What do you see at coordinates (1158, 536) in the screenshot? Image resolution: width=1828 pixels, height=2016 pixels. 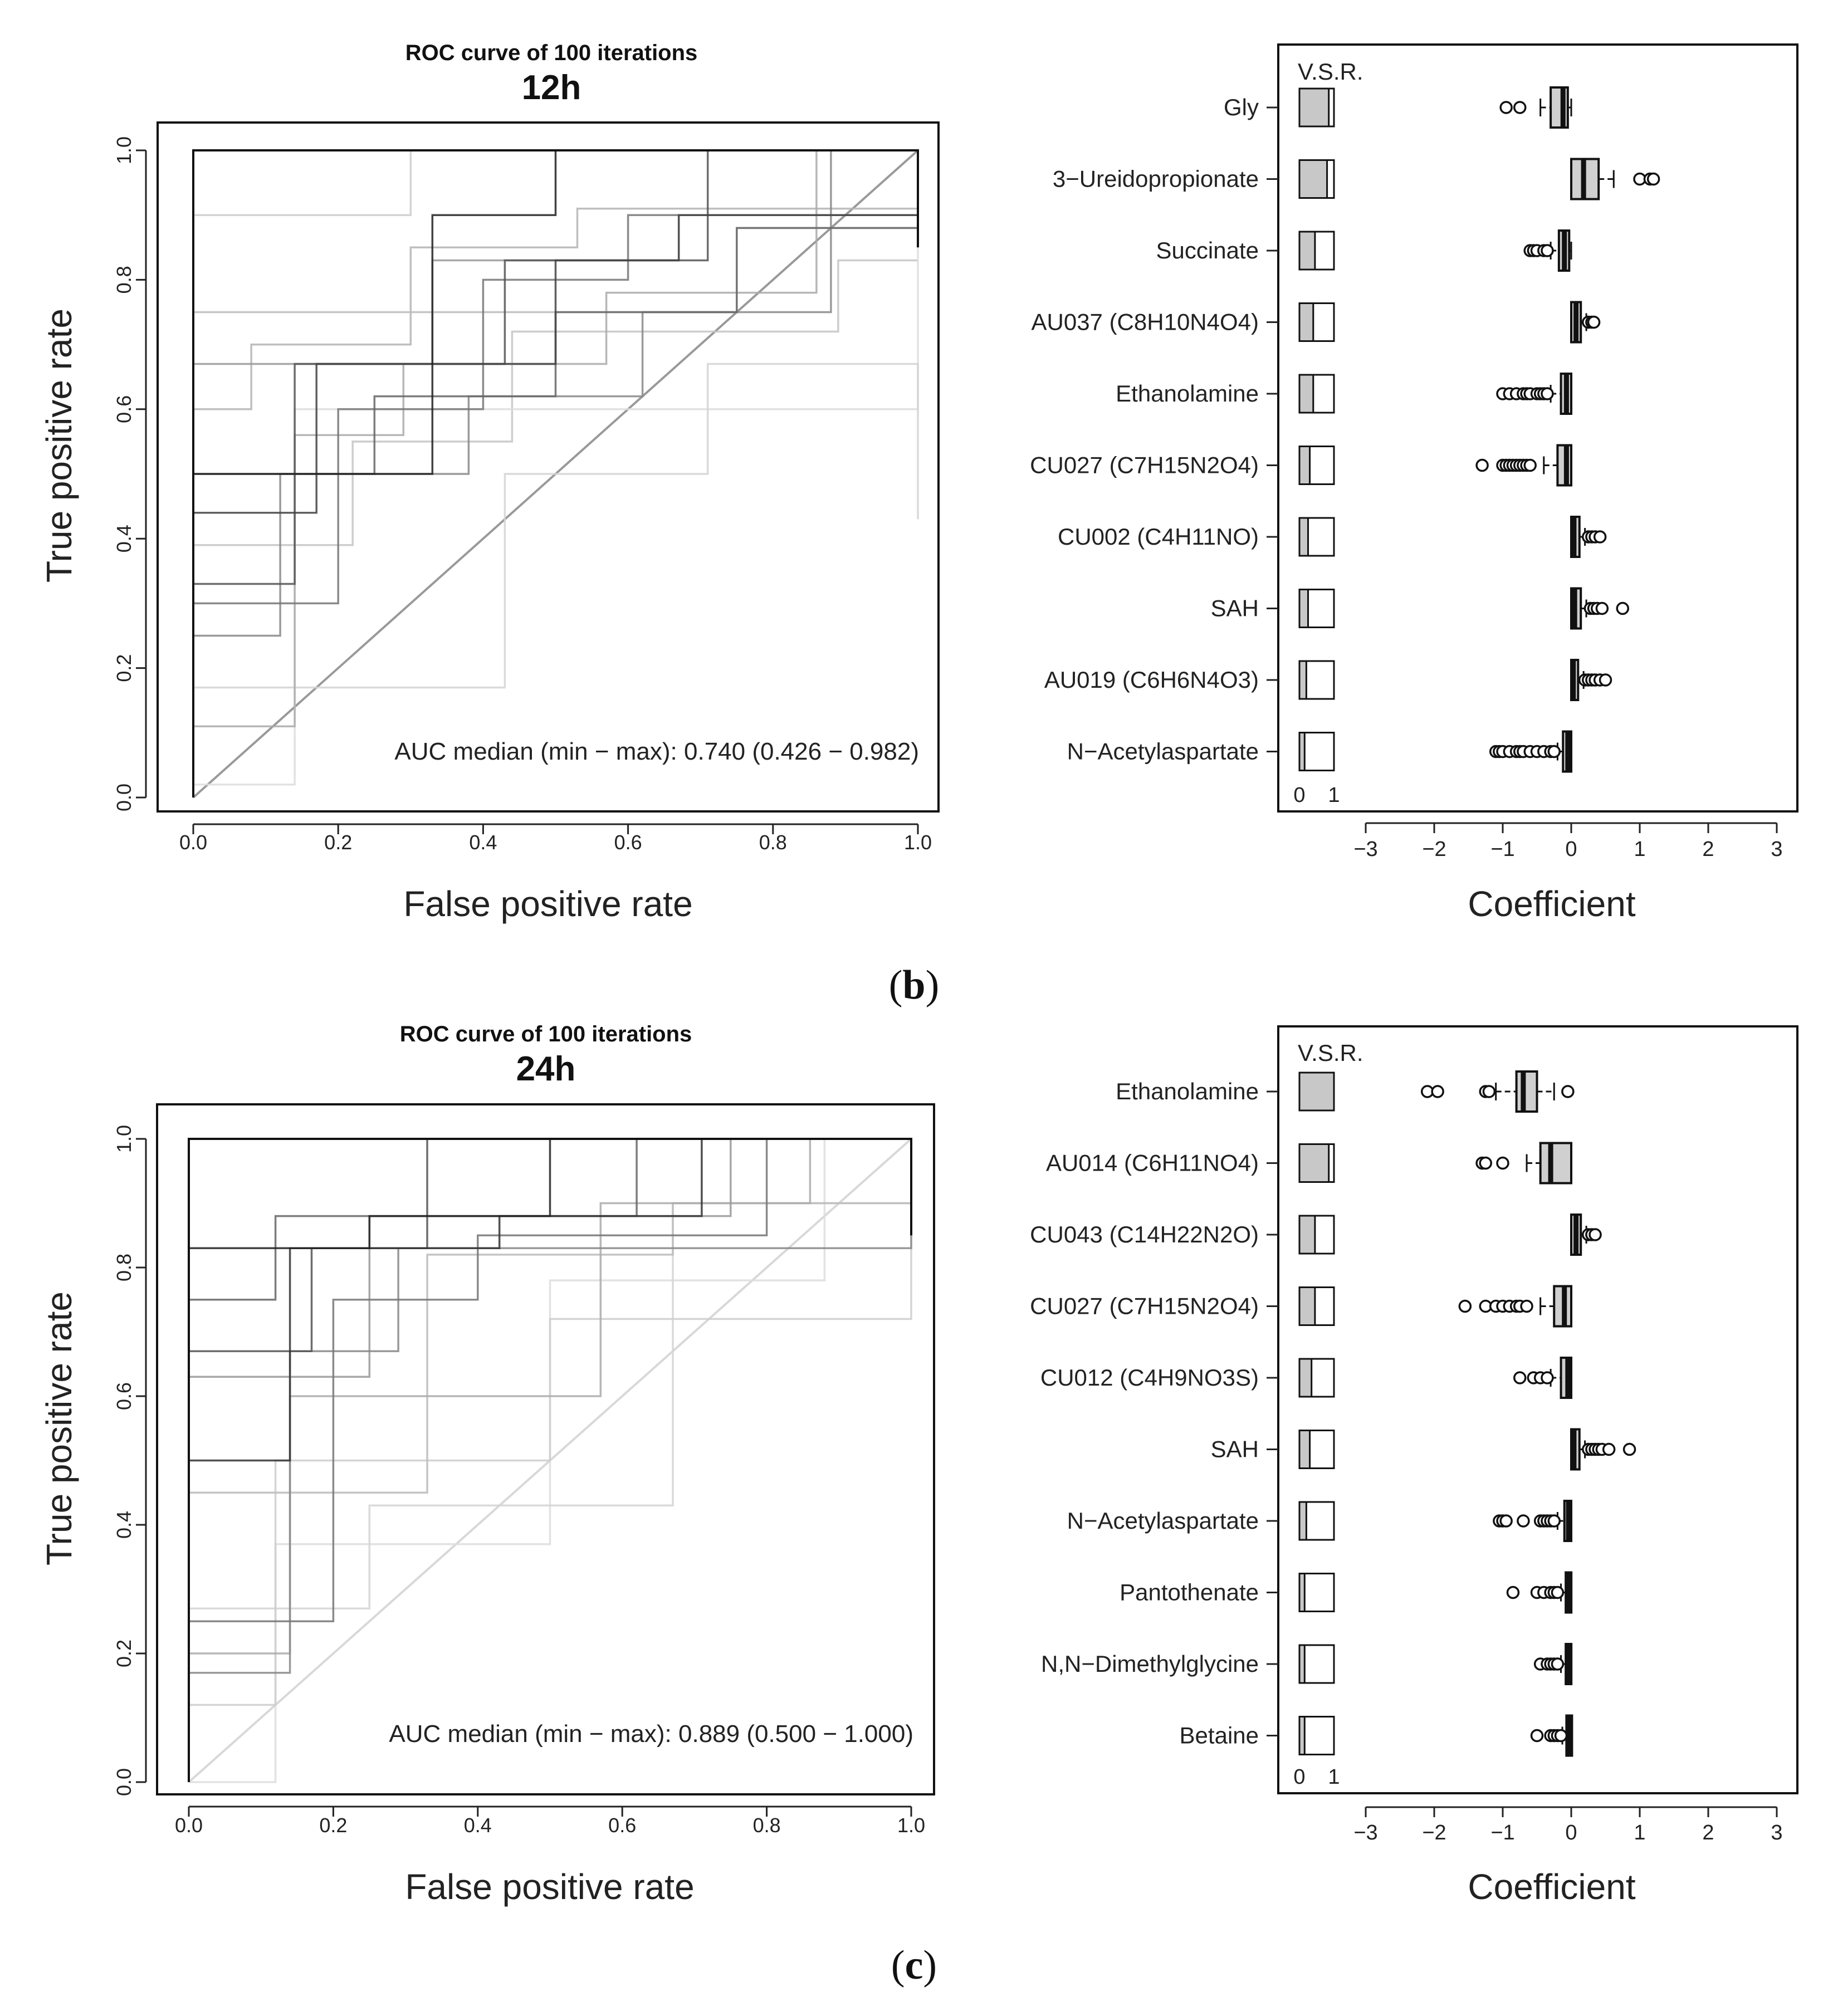 I see `feature-label: CU002 (C4H11NO)` at bounding box center [1158, 536].